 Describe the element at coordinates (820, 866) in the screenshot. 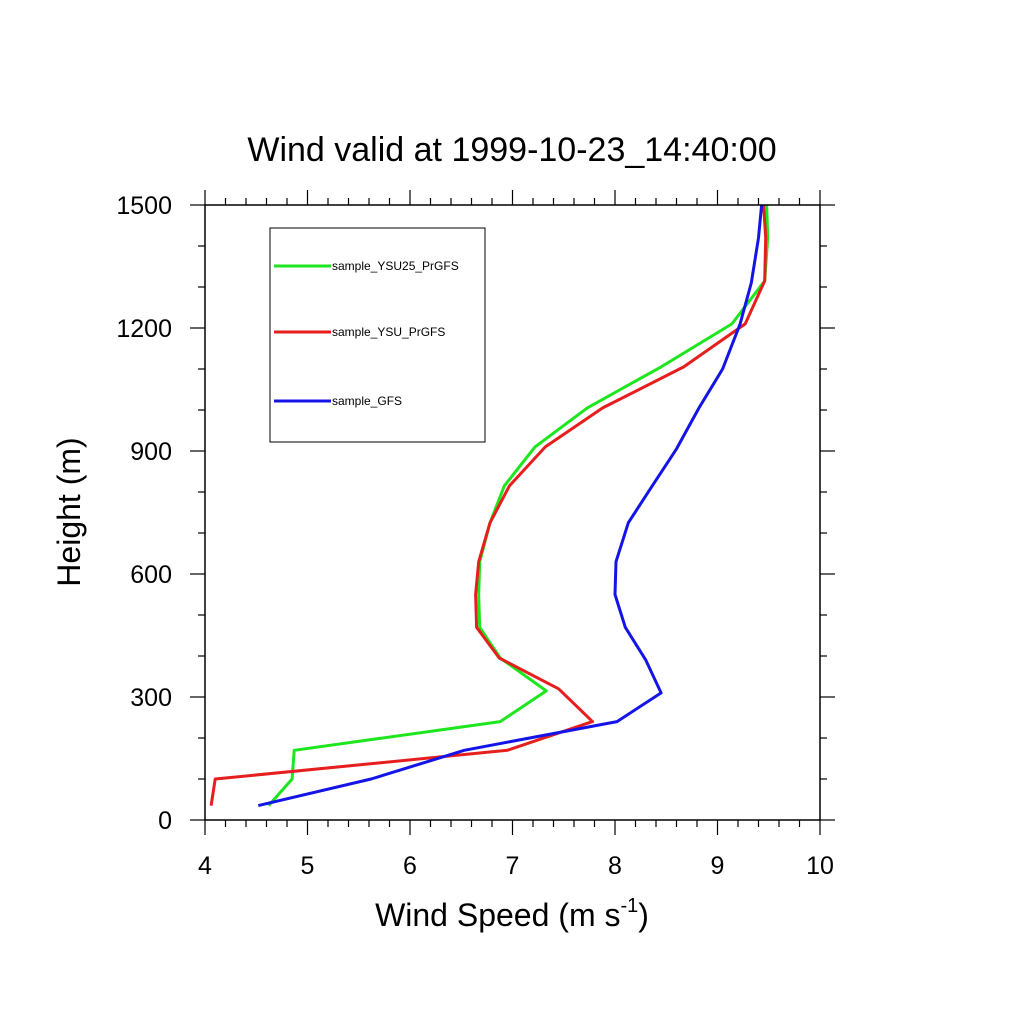

I see `x-tick-label: 10` at that location.